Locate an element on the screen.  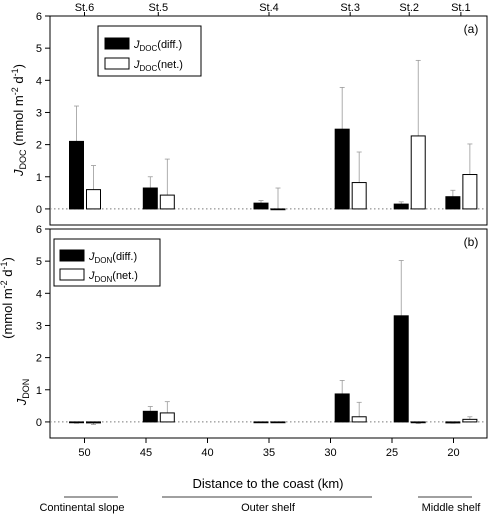
region-label-middle-shelf: Middle shelf is located at coordinates (452, 508).